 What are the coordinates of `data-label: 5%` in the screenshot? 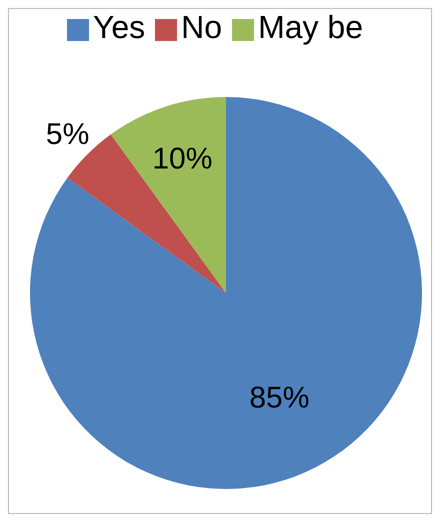 It's located at (68, 135).